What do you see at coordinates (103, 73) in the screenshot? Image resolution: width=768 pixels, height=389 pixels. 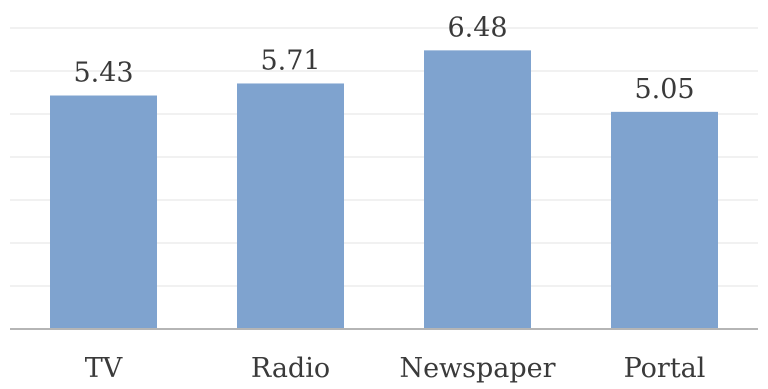 I see `value-label-tv: 5.43` at bounding box center [103, 73].